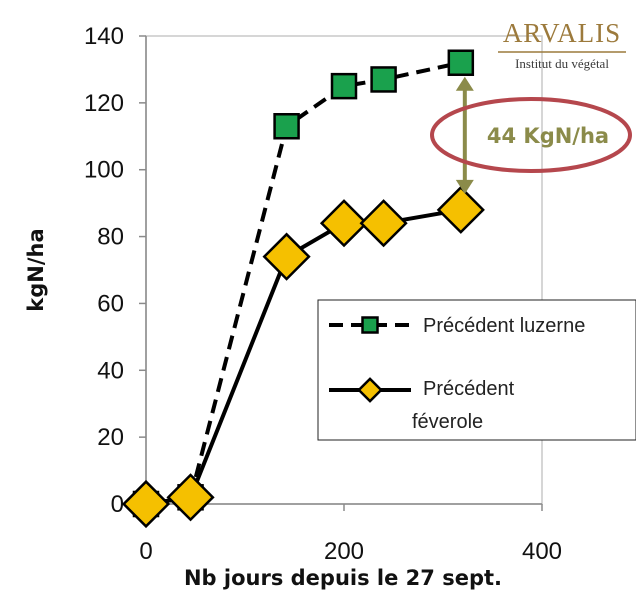 This screenshot has height=595, width=636. What do you see at coordinates (542, 551) in the screenshot?
I see `x-tick-label: 400` at bounding box center [542, 551].